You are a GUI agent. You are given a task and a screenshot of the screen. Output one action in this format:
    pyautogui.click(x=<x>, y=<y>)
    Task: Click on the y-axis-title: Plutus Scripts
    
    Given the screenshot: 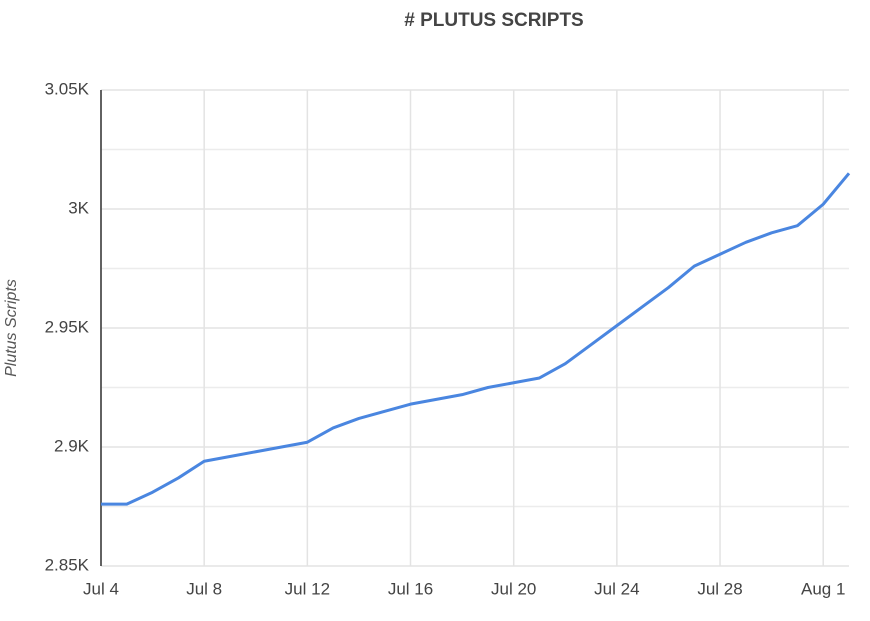 What is the action you would take?
    pyautogui.click(x=11, y=328)
    